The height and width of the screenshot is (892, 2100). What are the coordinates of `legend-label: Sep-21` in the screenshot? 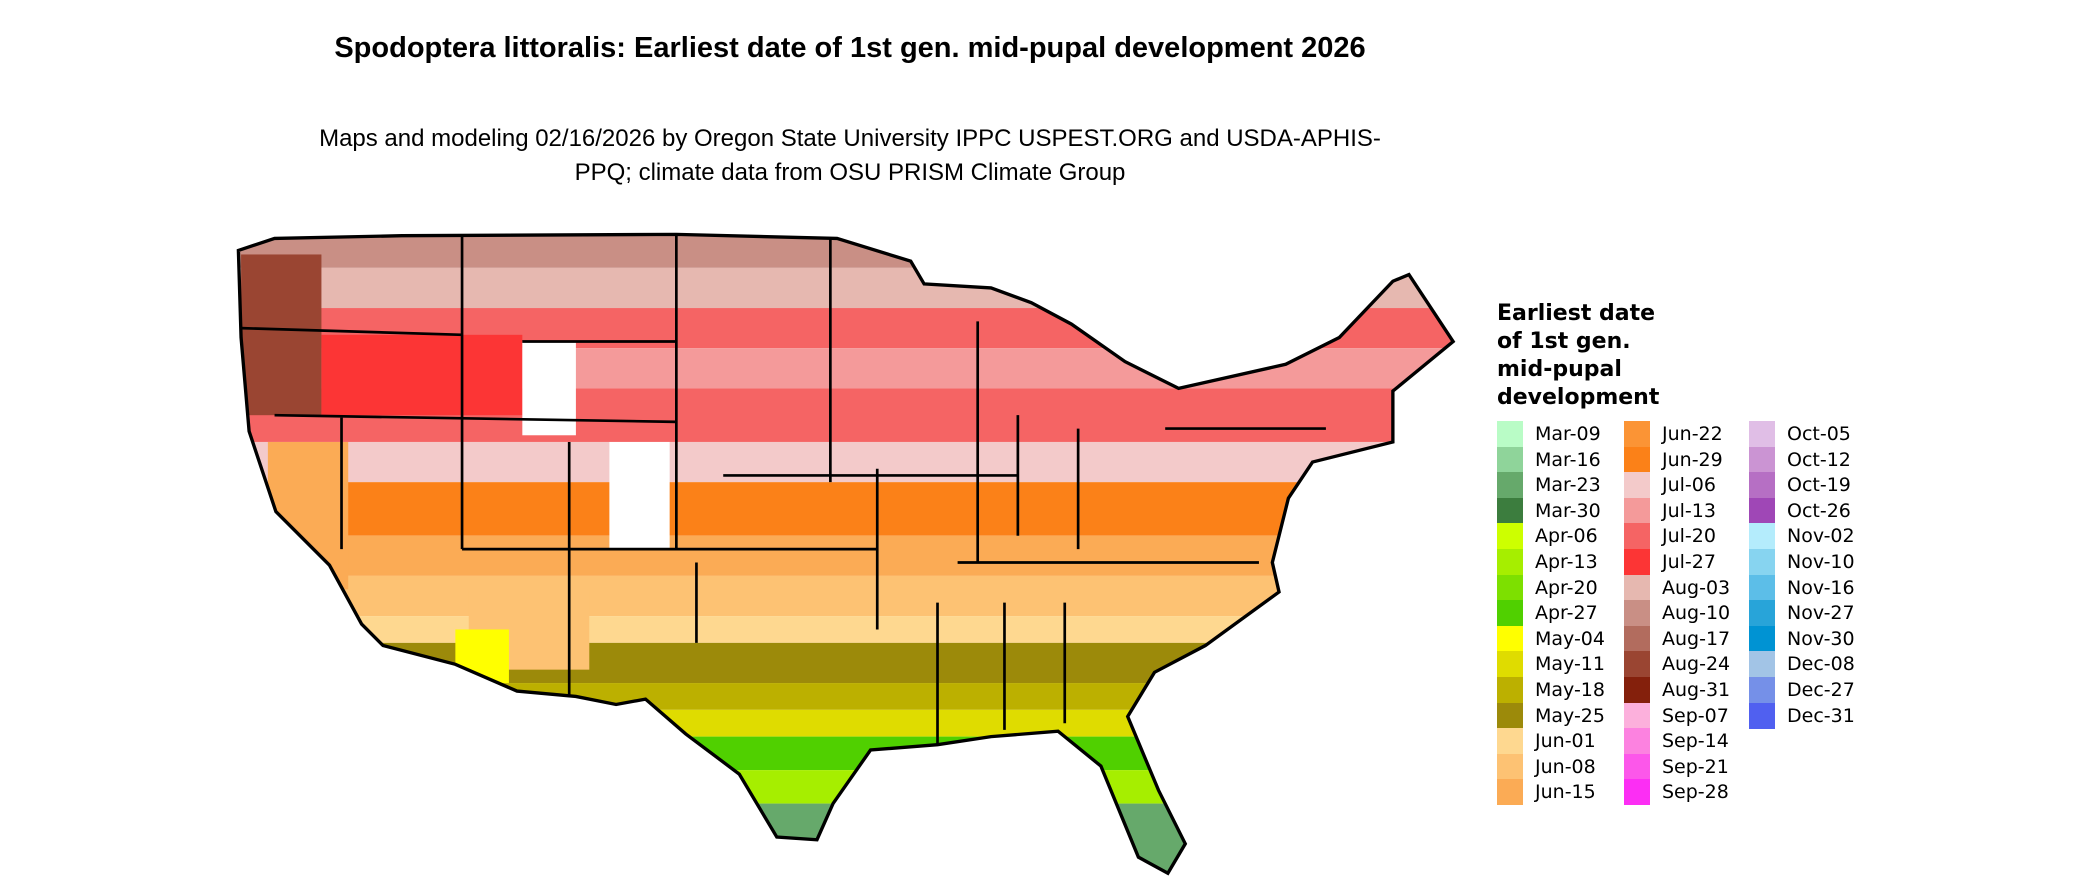 It's located at (1695, 766).